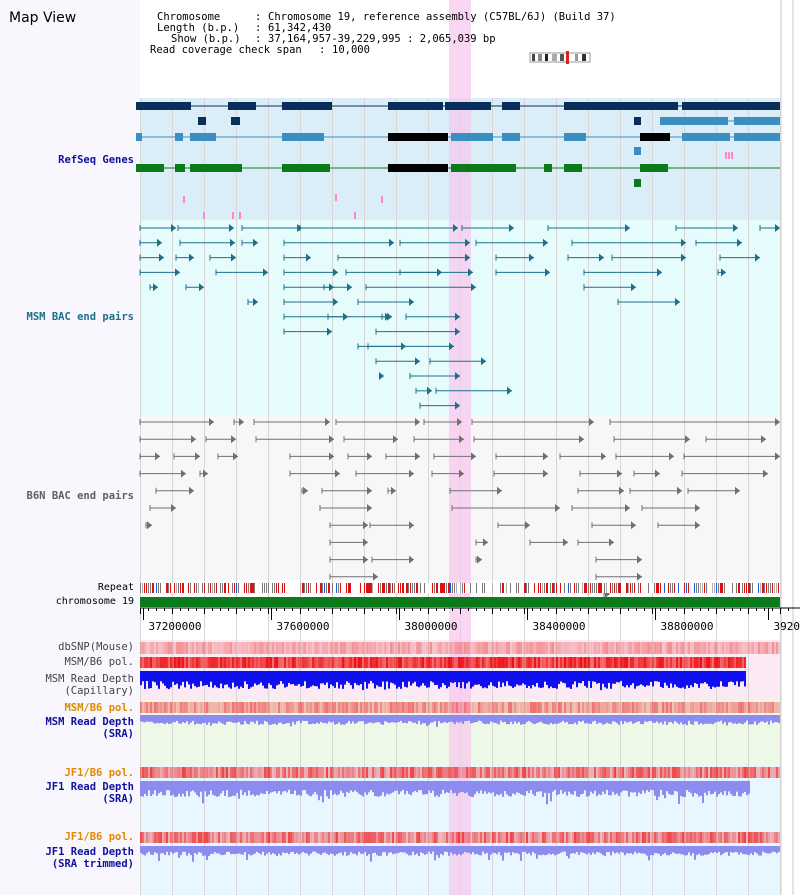 The image size is (800, 895). I want to click on track-label-msm-bac: MSM BAC end pairs, so click(80, 317).